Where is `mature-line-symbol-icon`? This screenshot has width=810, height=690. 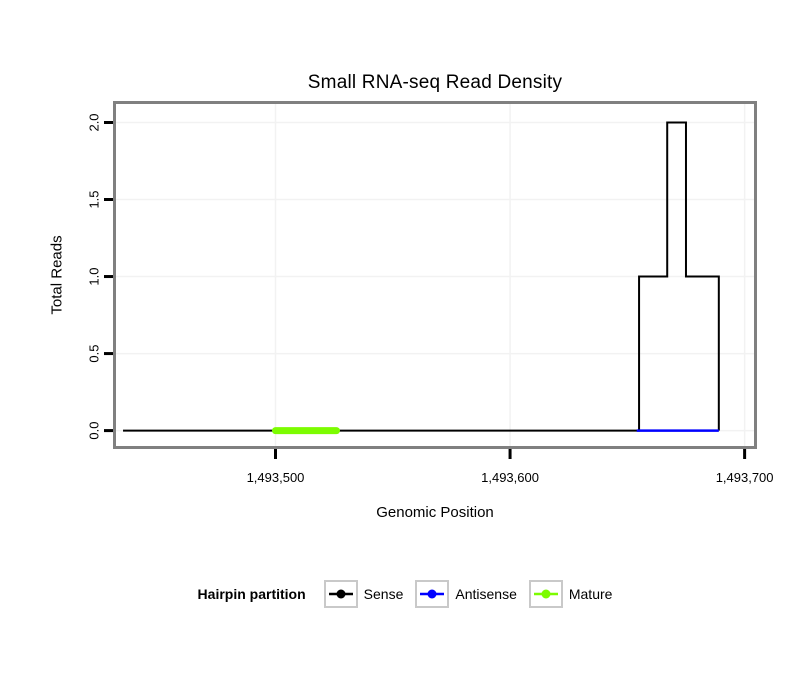 mature-line-symbol-icon is located at coordinates (545, 594).